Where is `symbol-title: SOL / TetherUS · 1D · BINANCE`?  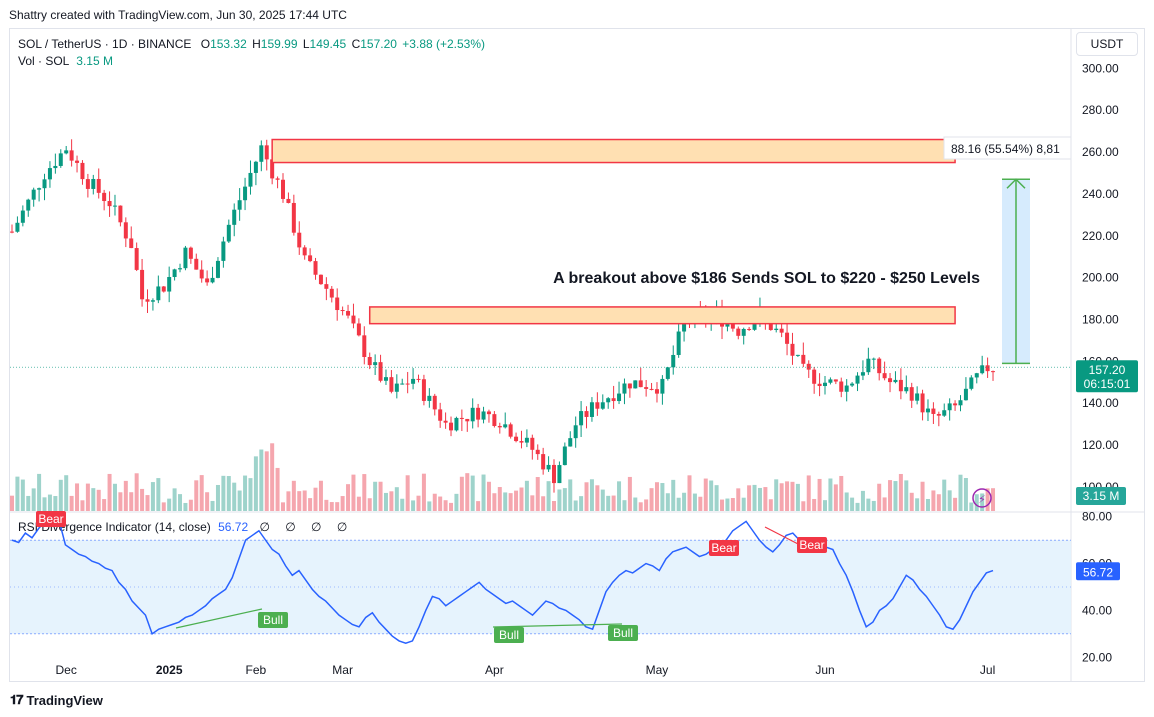 symbol-title: SOL / TetherUS · 1D · BINANCE is located at coordinates (105, 44).